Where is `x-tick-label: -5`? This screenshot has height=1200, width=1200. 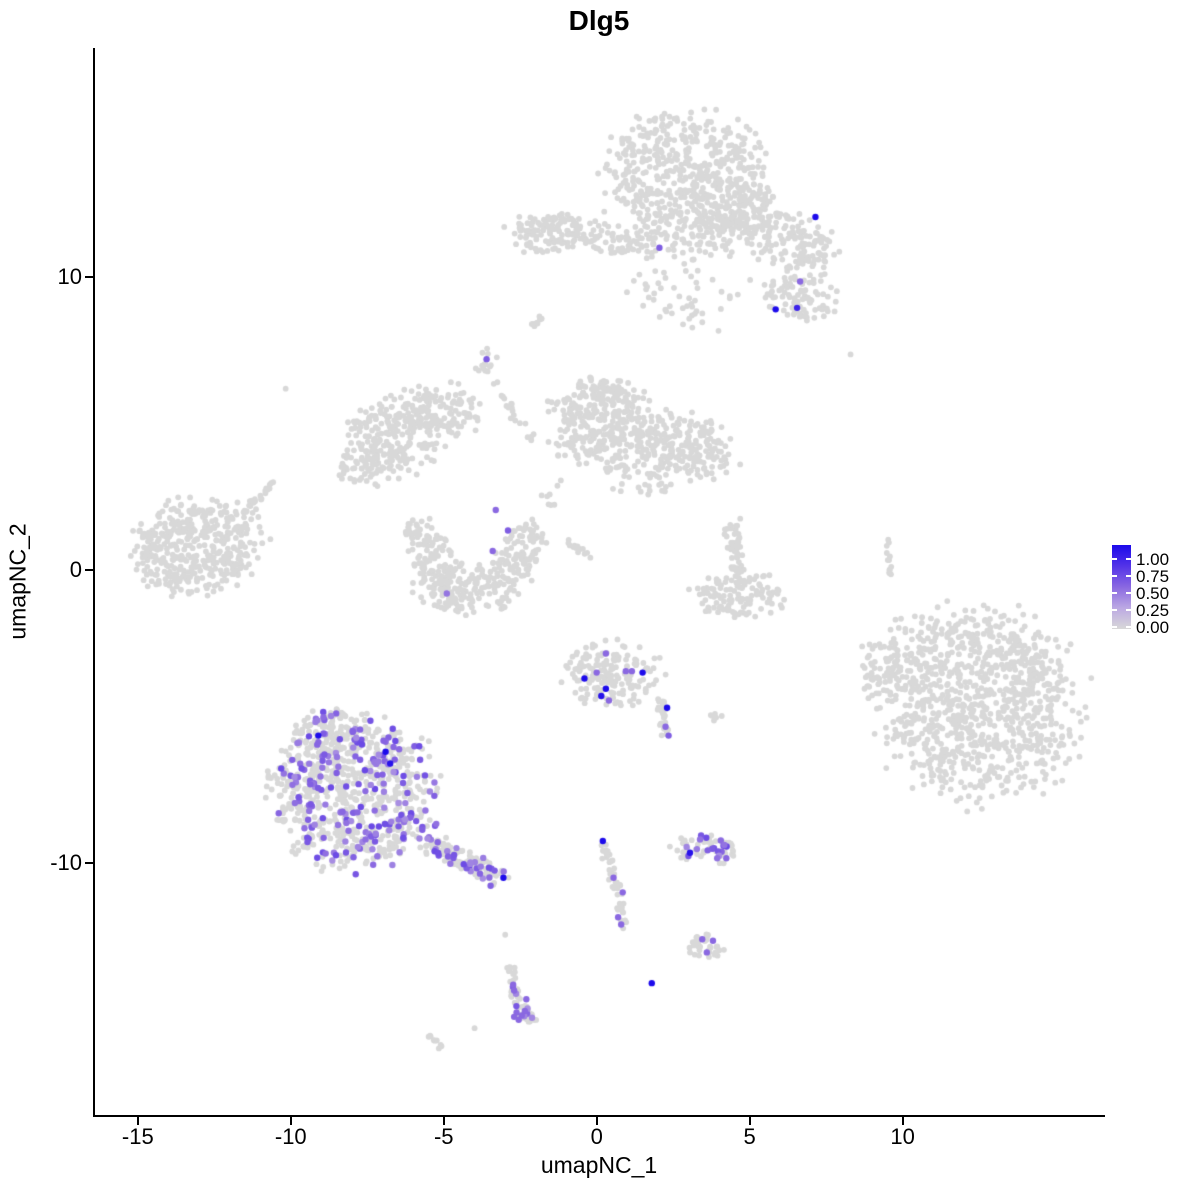 x-tick-label: -5 is located at coordinates (443, 1136).